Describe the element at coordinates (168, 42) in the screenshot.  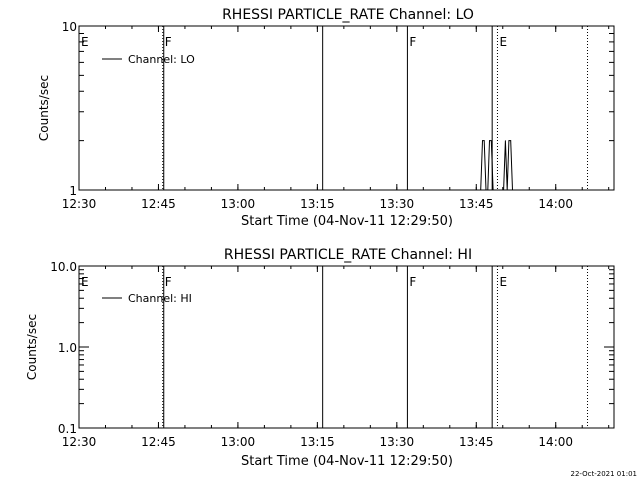
I see `flag-label-lo-1: F` at that location.